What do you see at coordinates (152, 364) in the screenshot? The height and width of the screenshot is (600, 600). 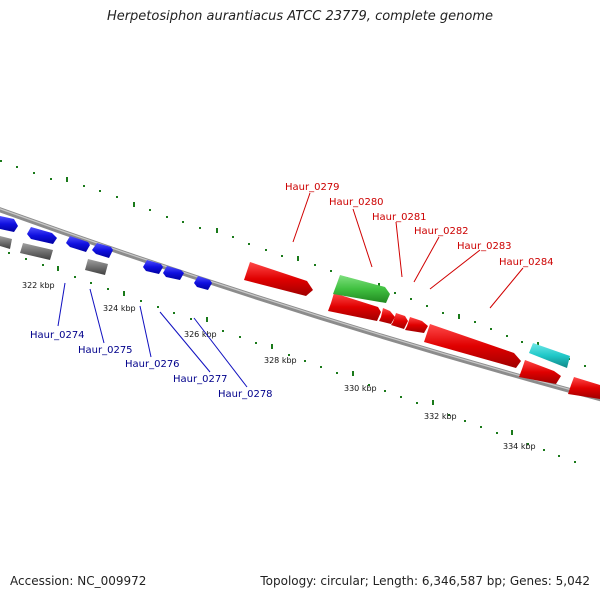 I see `gene-label: Haur_0276` at bounding box center [152, 364].